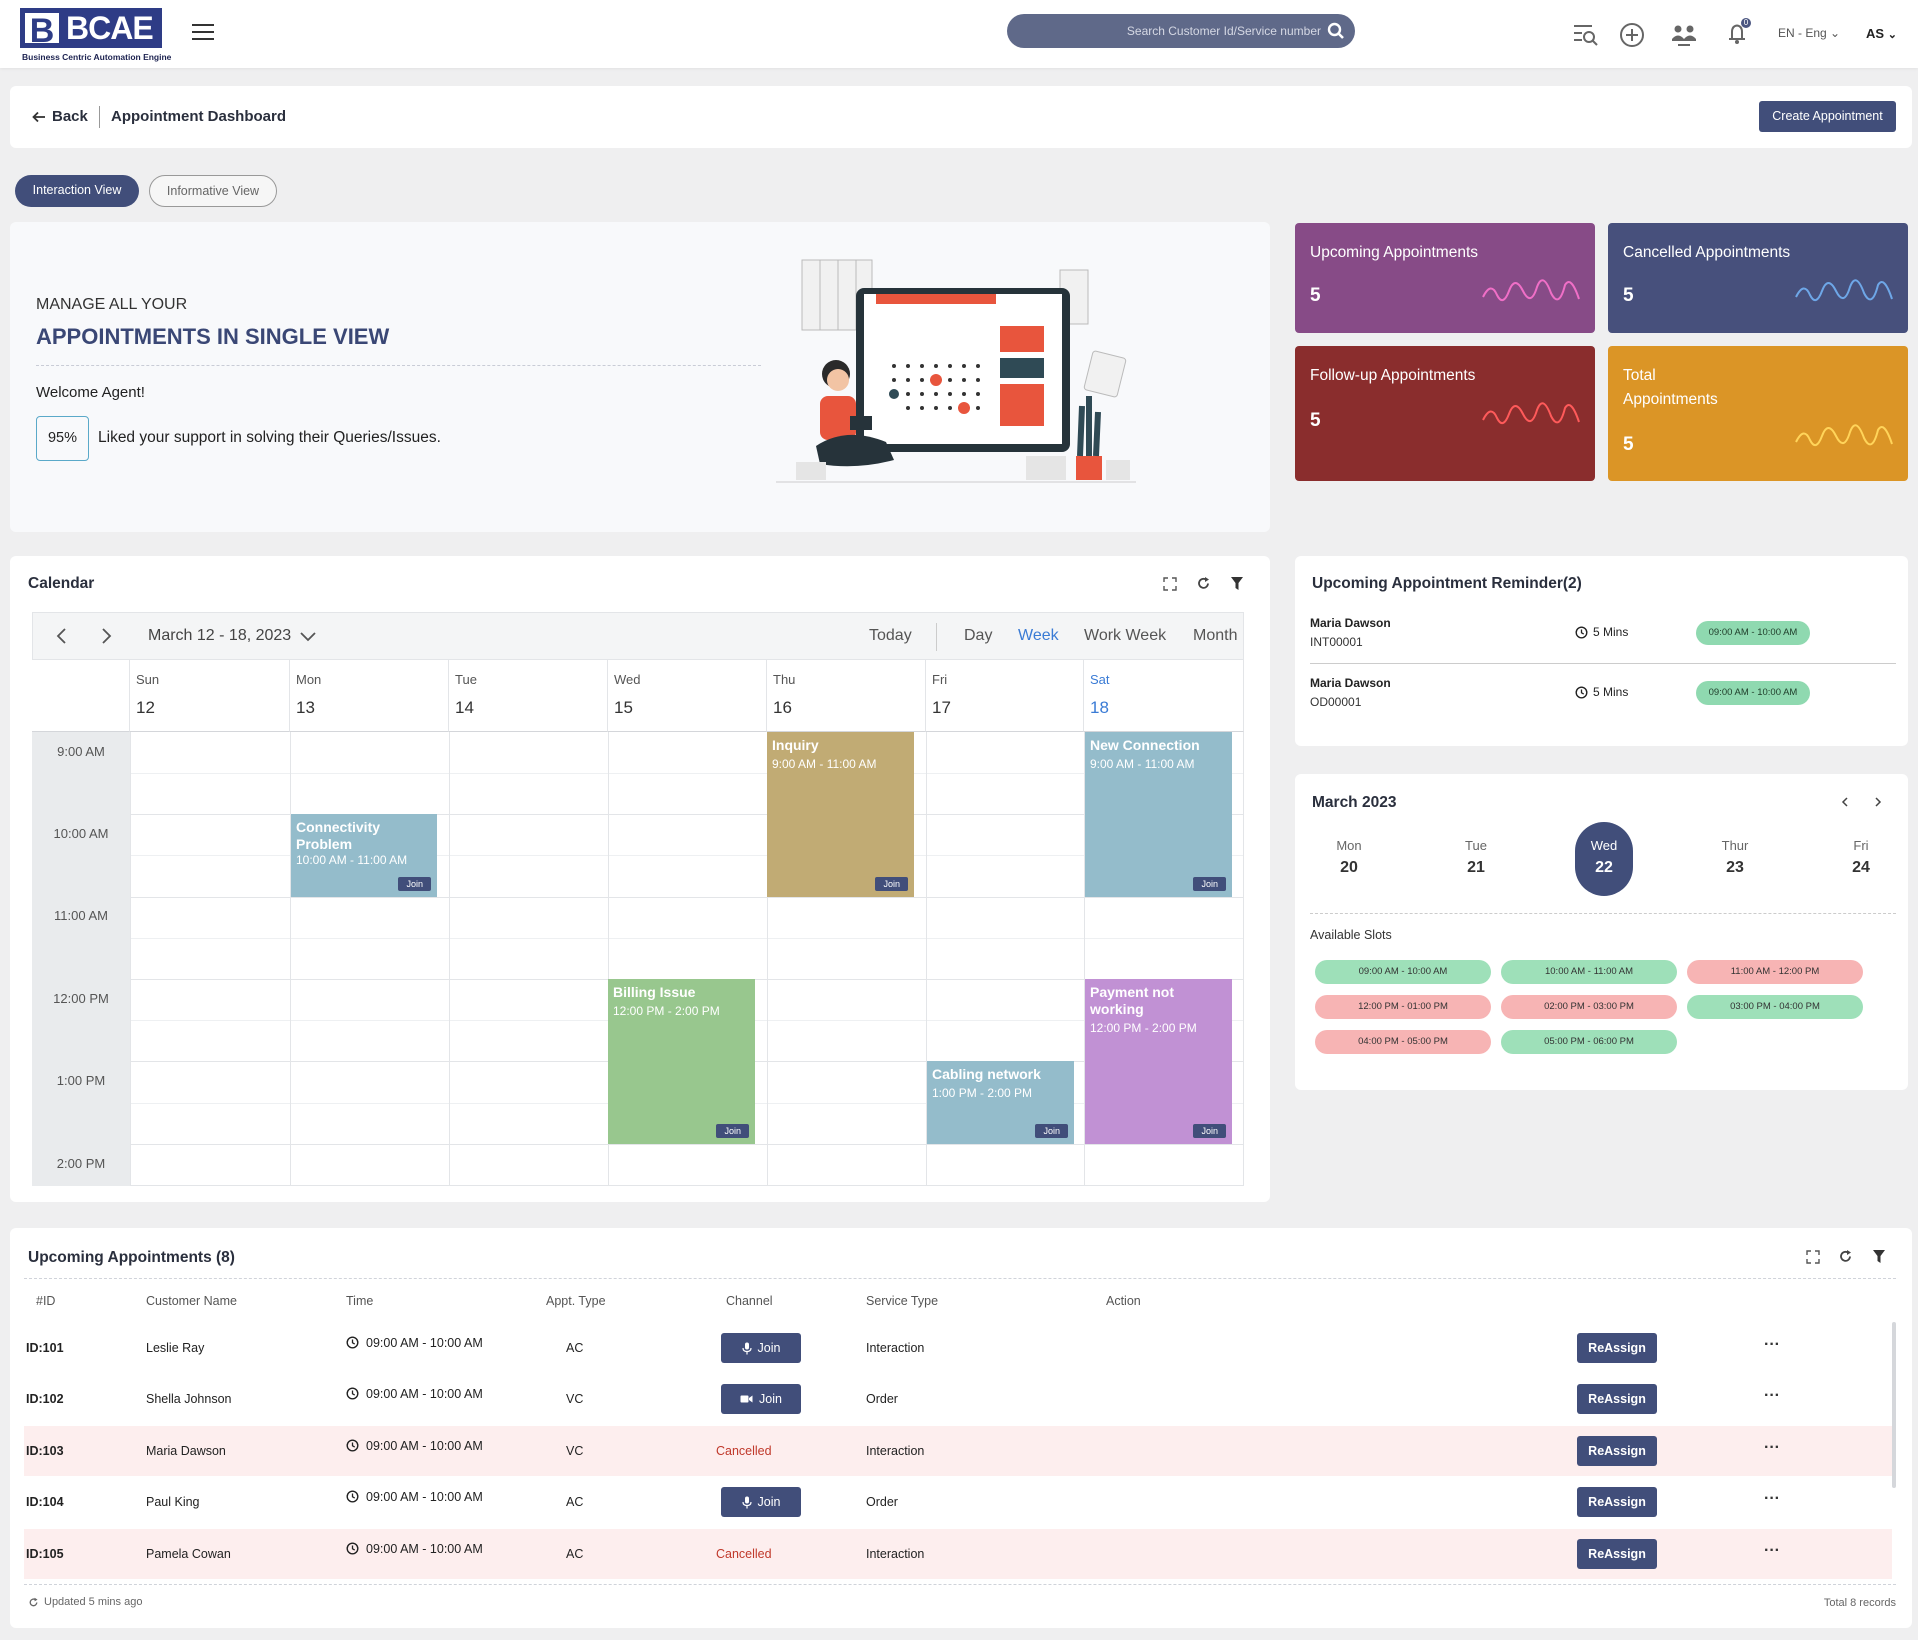 This screenshot has height=1640, width=1918. I want to click on view-work-week: Work Week, so click(1125, 635).